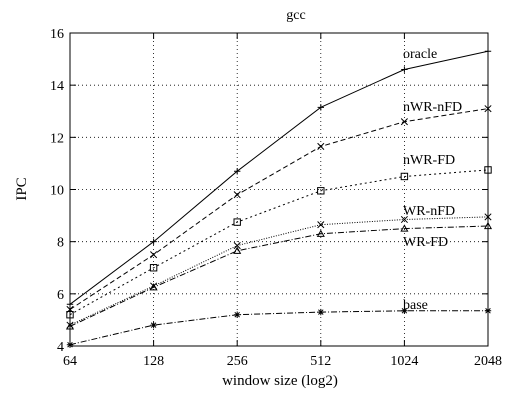 The image size is (505, 393). I want to click on y-tick-label: 16, so click(57, 34).